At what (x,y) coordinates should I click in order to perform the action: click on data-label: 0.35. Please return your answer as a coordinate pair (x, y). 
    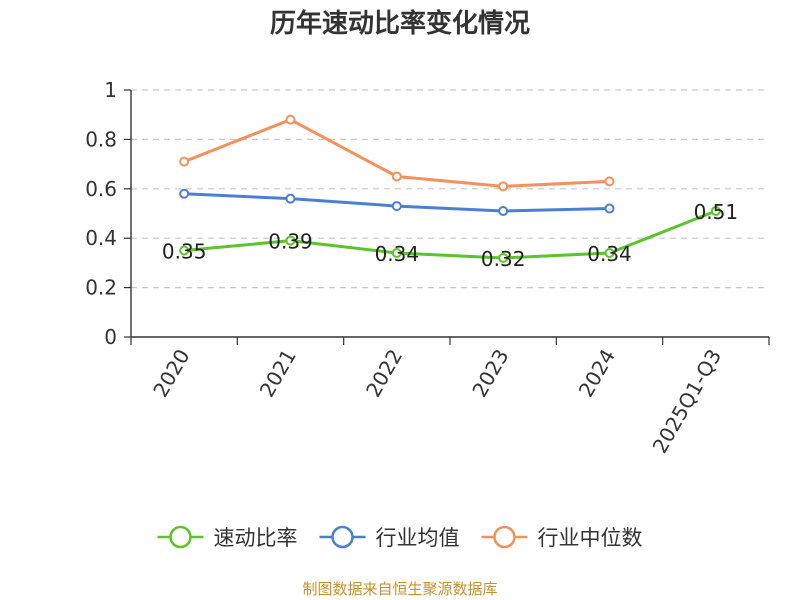
    Looking at the image, I should click on (184, 252).